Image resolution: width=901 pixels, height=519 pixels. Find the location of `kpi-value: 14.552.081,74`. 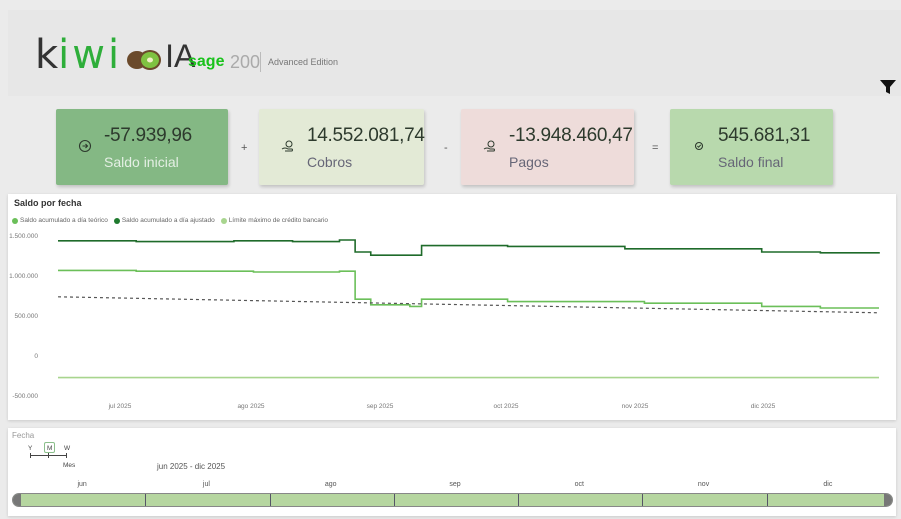

kpi-value: 14.552.081,74 is located at coordinates (366, 135).